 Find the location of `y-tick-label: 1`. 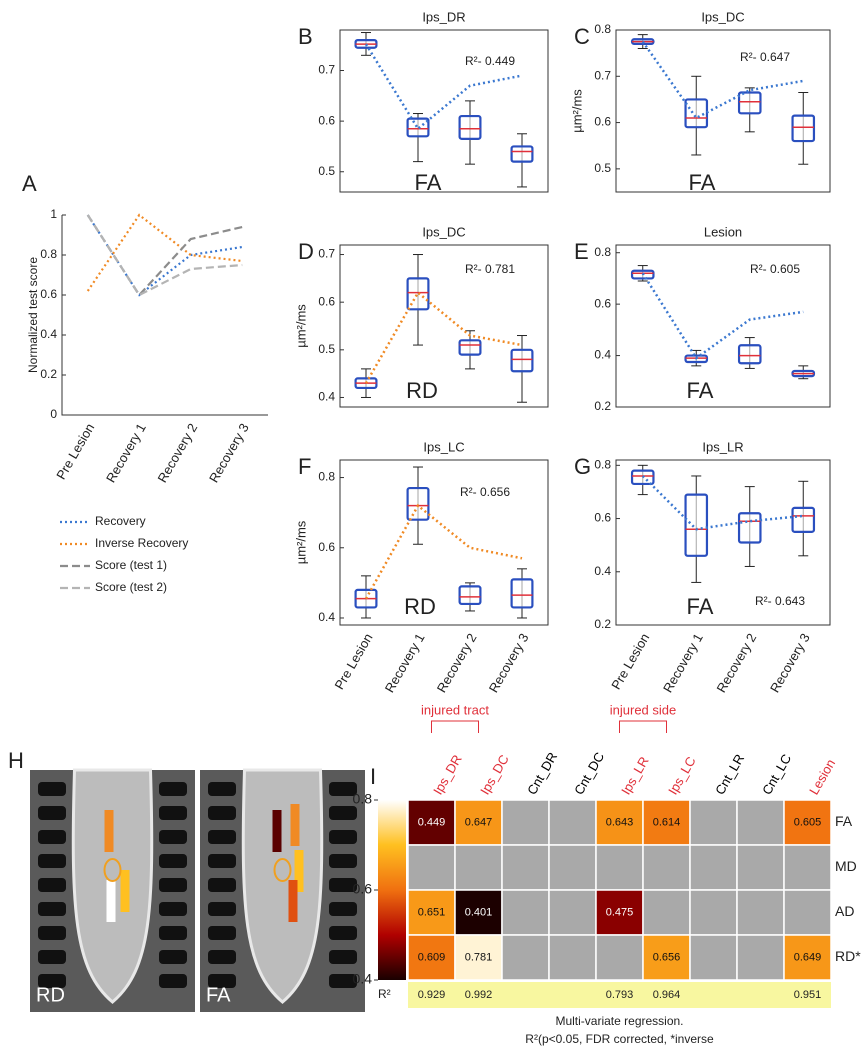

y-tick-label: 1 is located at coordinates (53, 214).